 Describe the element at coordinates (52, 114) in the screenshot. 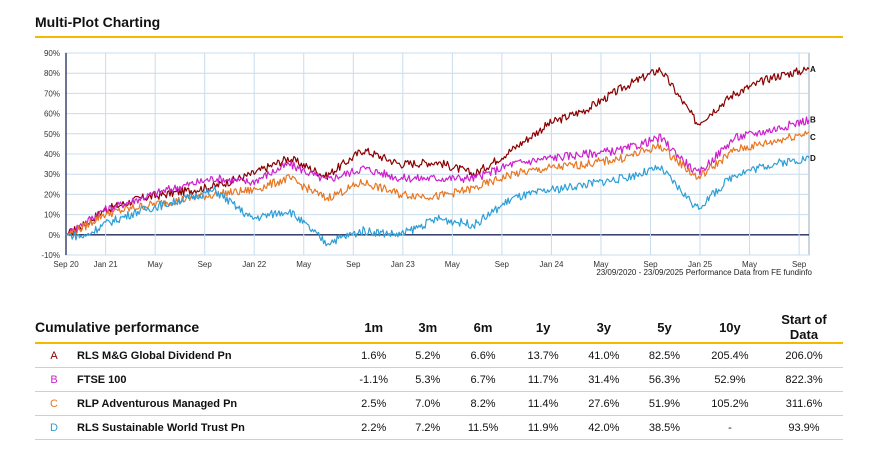

I see `y-tick-label: 60%` at that location.